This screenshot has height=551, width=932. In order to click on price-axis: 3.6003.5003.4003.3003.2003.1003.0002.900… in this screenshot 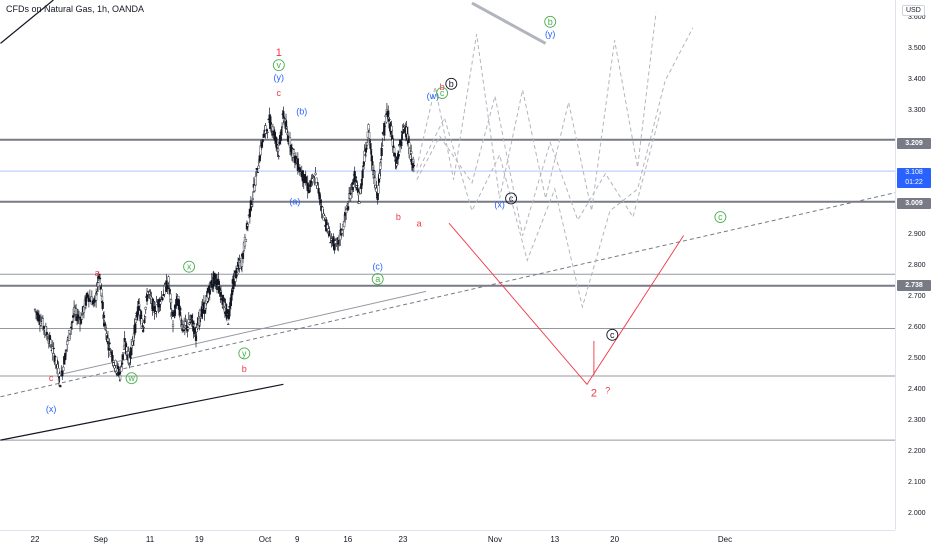, I will do `click(913, 265)`.